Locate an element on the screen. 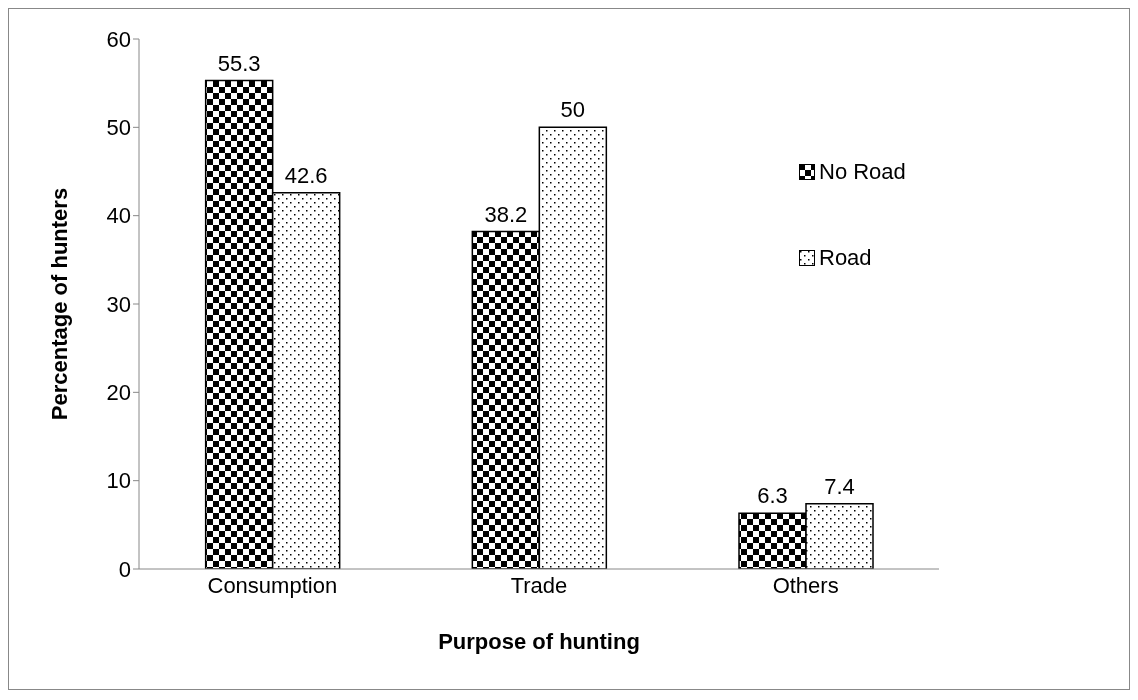 The height and width of the screenshot is (700, 1138). y-axis-title: Percentage of hunters is located at coordinates (59, 304).